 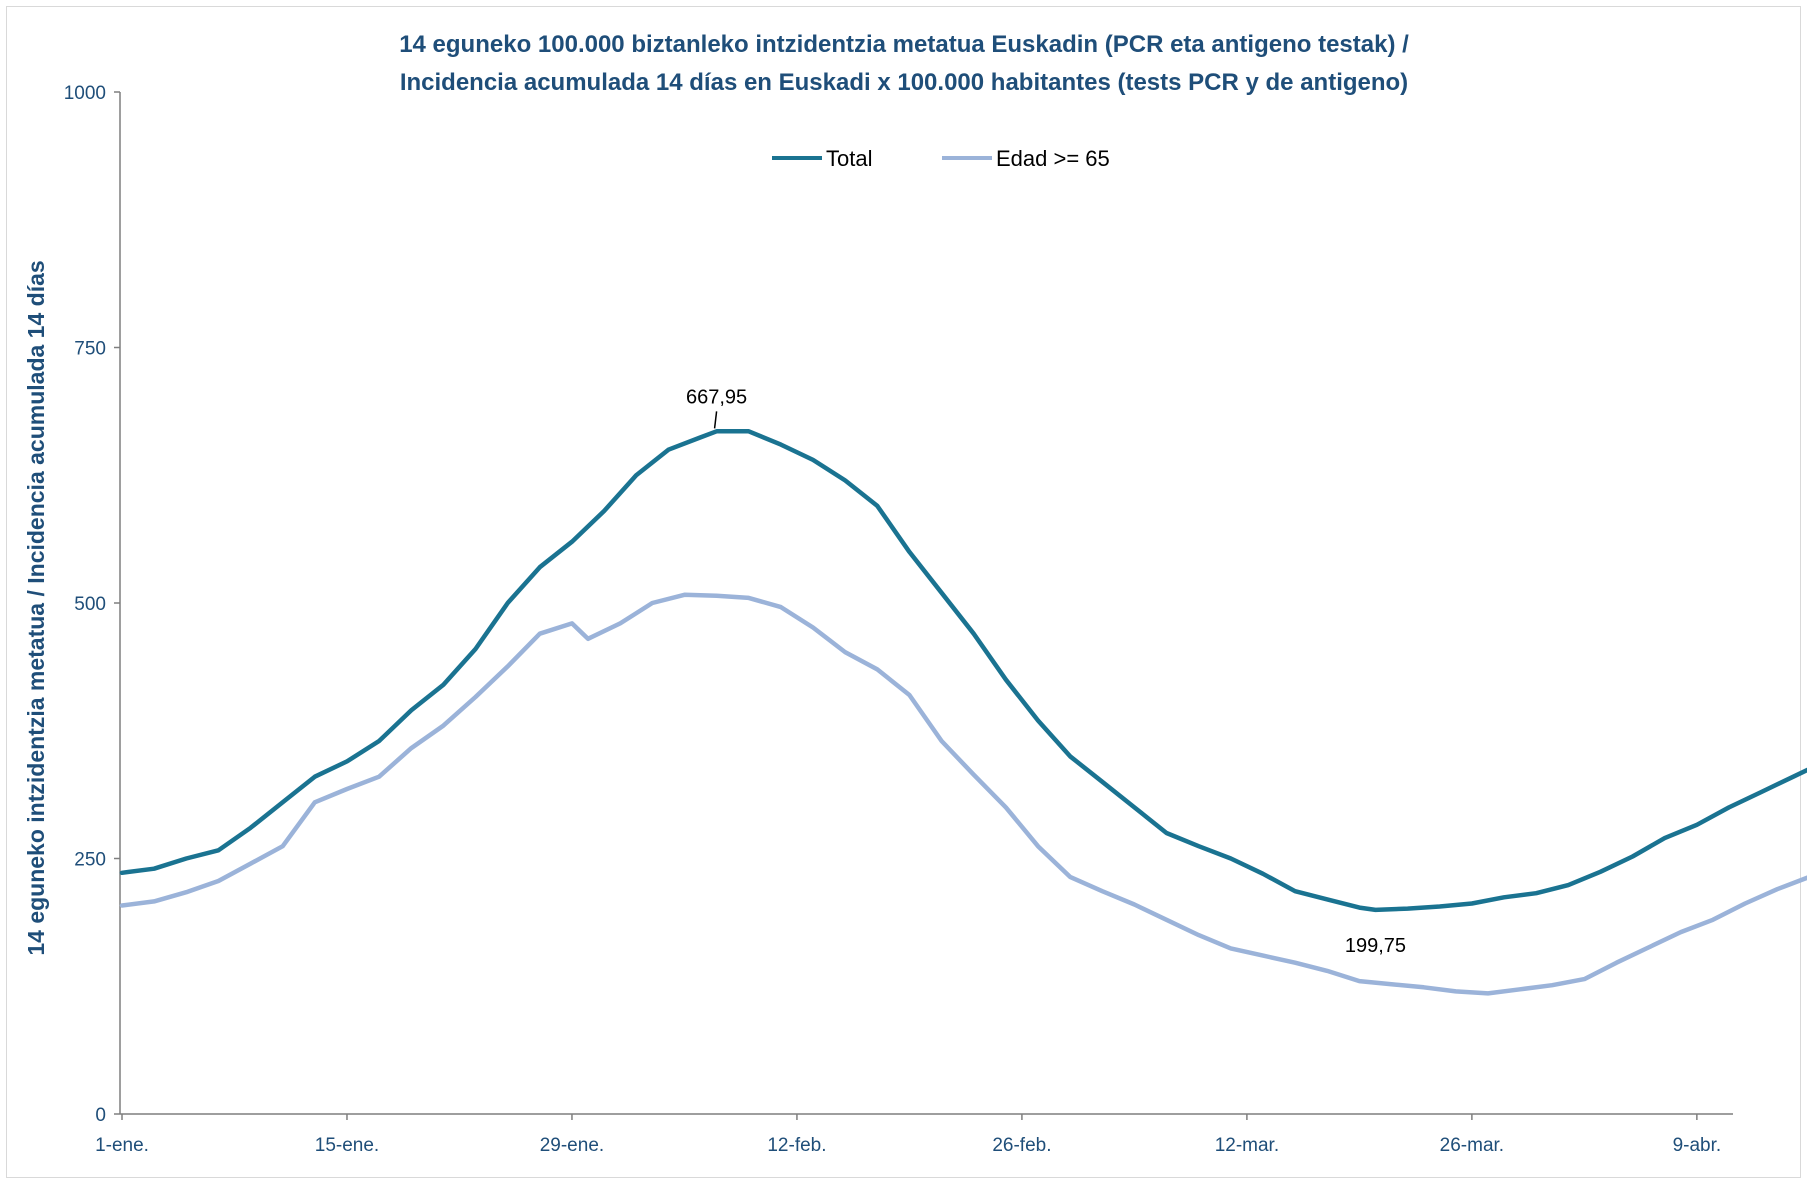 I want to click on data-label: 199,75, so click(x=1375, y=946).